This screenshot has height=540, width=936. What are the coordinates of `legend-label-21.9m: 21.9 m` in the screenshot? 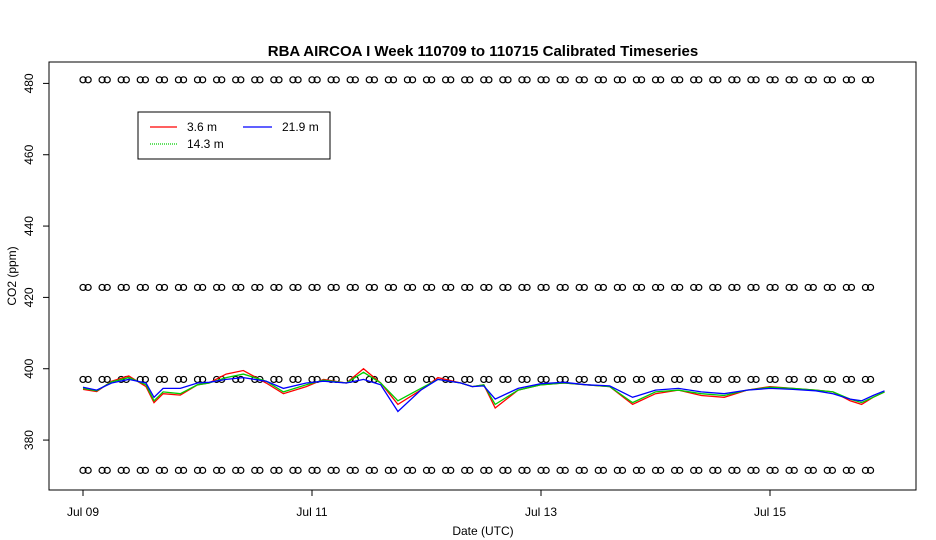 It's located at (300, 127).